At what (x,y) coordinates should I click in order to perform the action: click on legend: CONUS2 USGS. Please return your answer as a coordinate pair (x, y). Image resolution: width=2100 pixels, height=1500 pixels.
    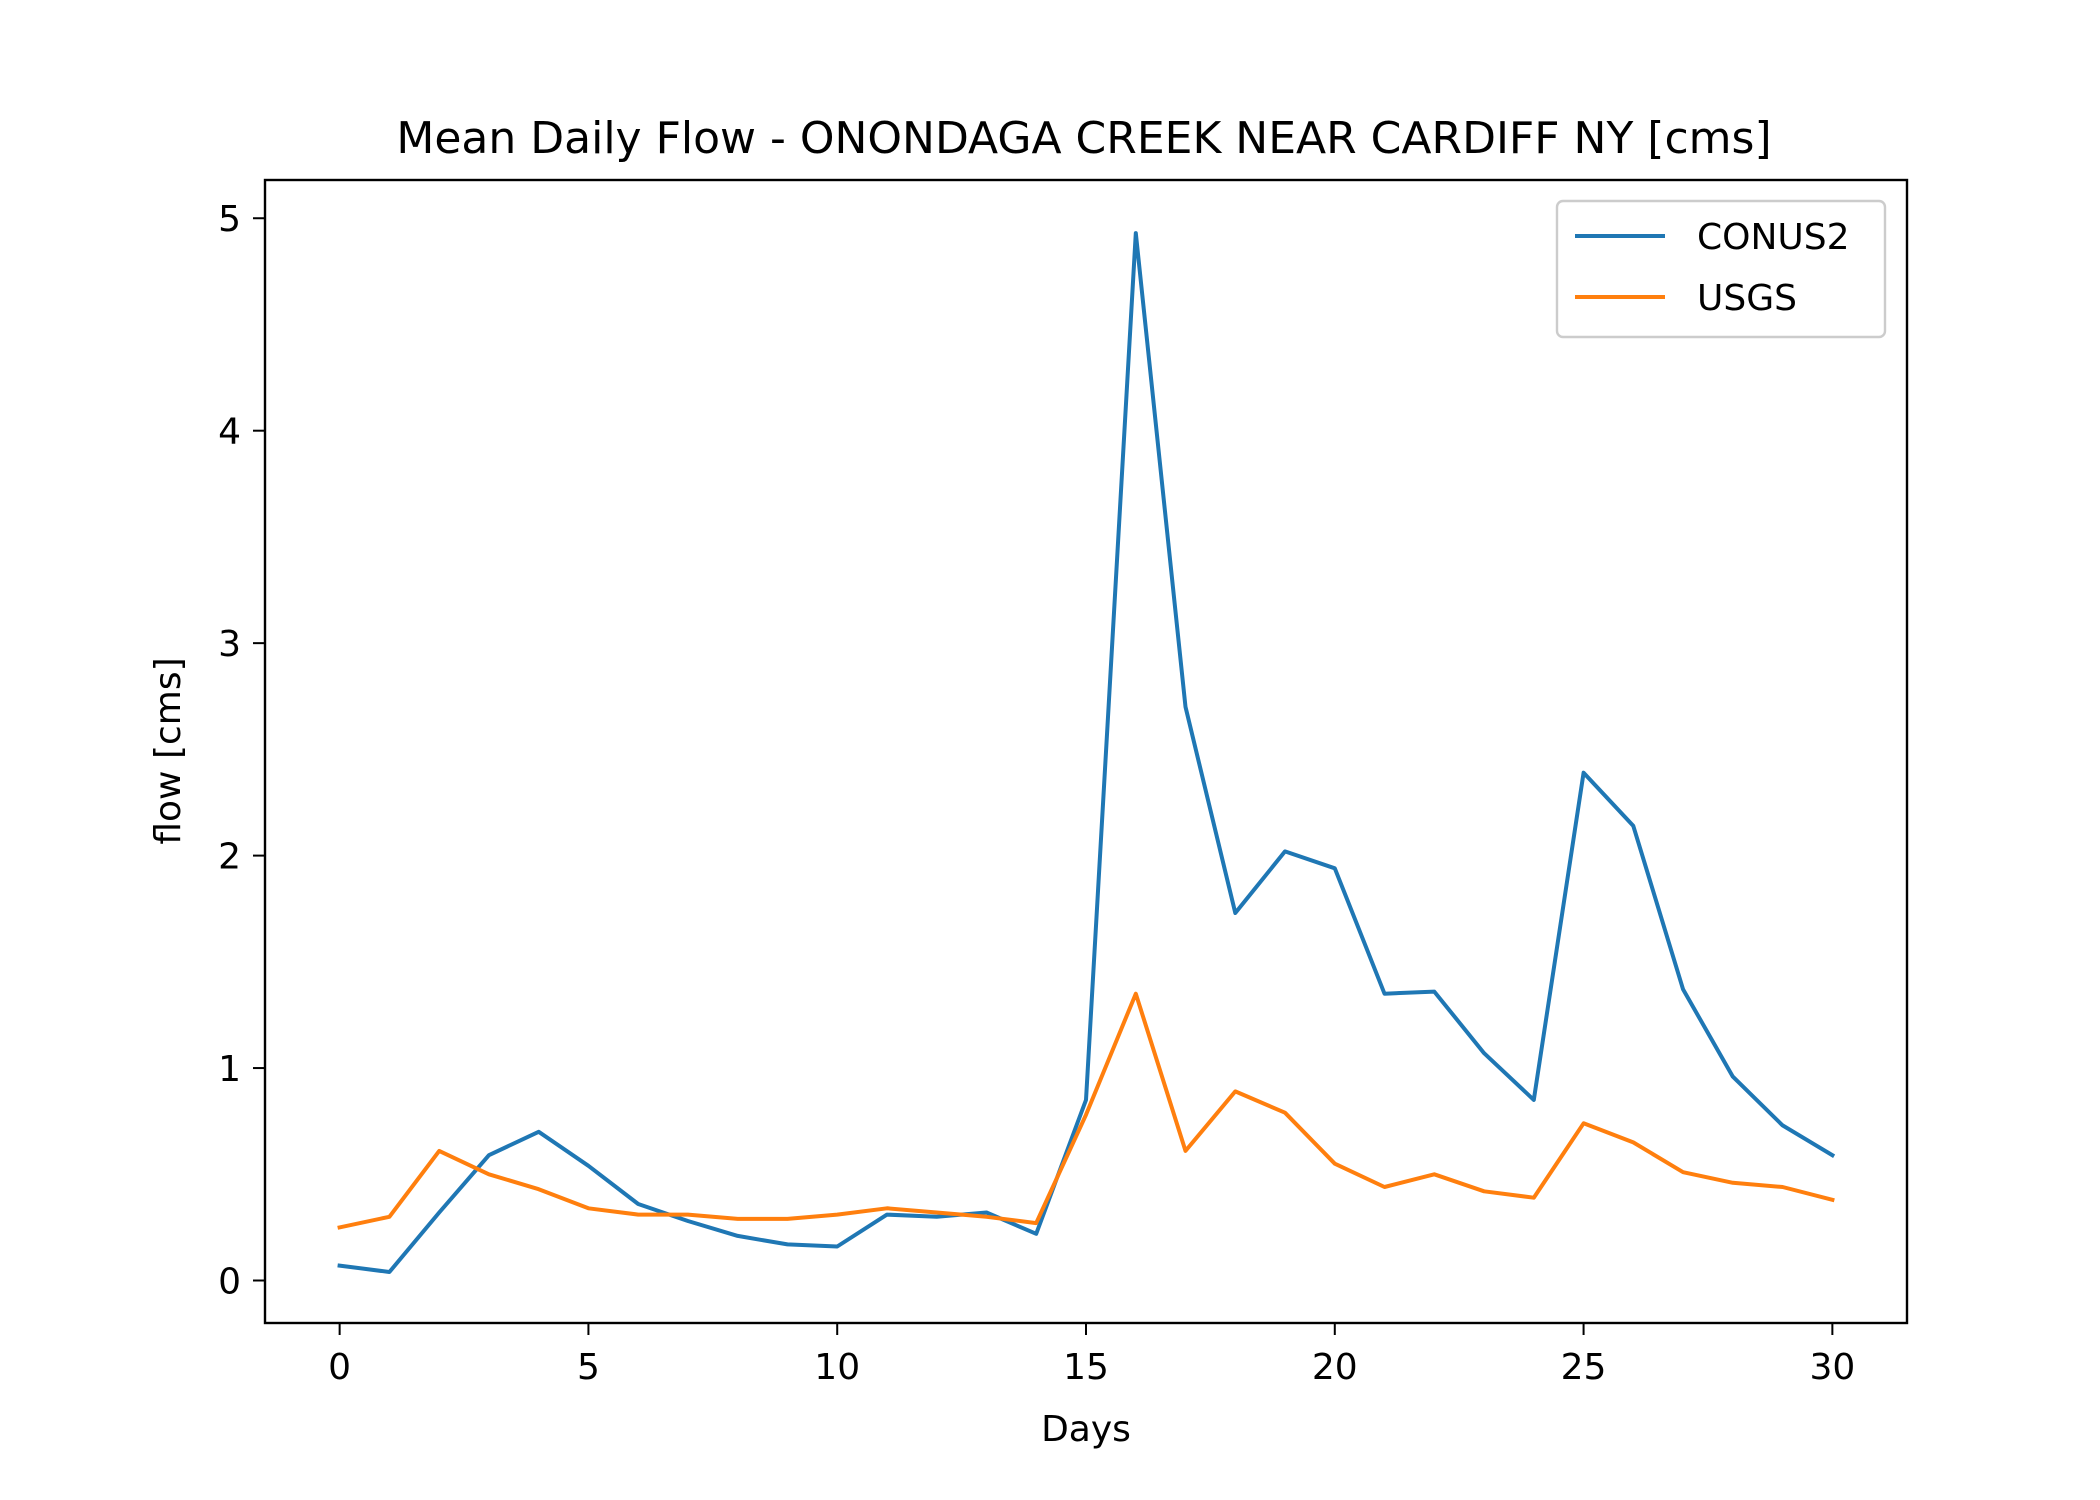
    Looking at the image, I should click on (1721, 269).